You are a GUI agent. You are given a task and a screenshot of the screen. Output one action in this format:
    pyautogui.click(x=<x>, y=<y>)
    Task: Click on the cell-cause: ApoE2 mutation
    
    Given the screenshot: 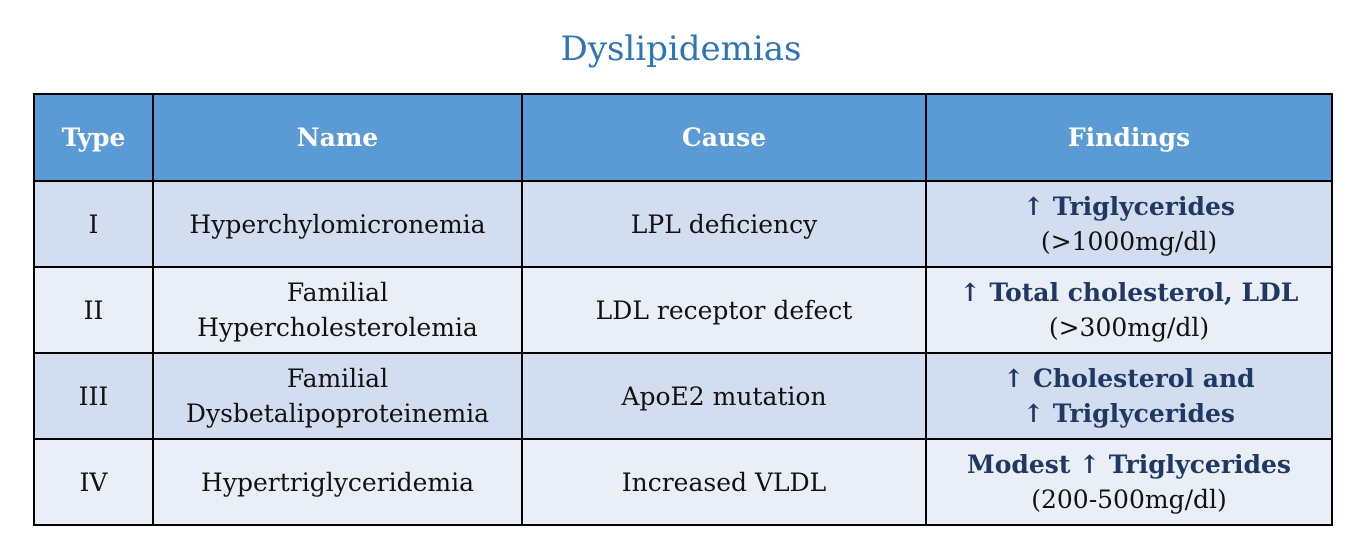 What is the action you would take?
    pyautogui.click(x=724, y=396)
    